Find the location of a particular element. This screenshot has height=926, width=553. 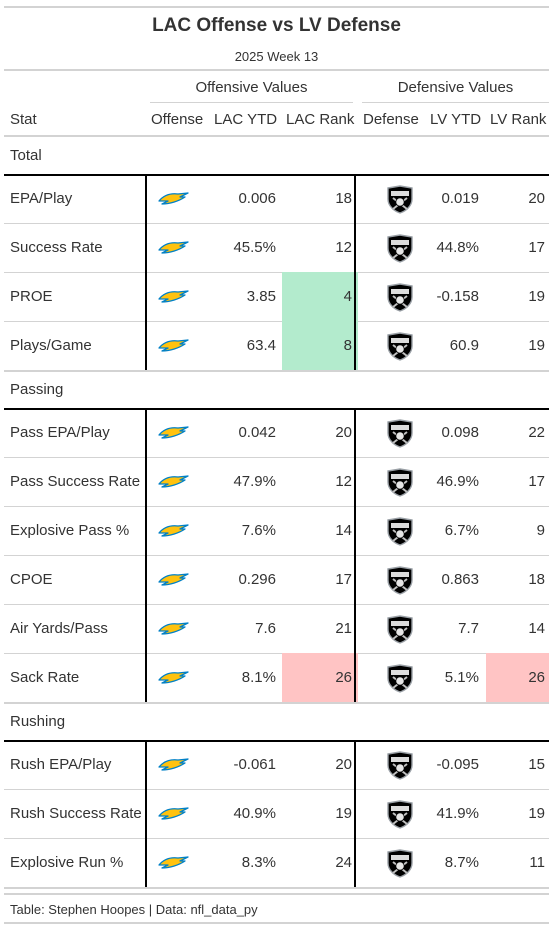

lv-ytd-value: 6.7% is located at coordinates (461, 530).